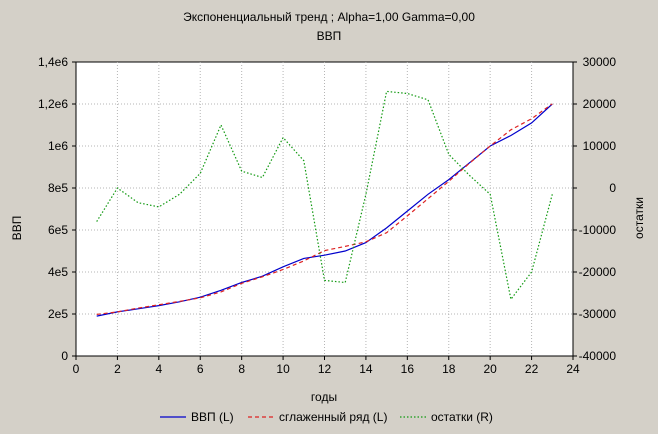 The height and width of the screenshot is (434, 658). What do you see at coordinates (598, 272) in the screenshot?
I see `y-right-tick-label: -20000` at bounding box center [598, 272].